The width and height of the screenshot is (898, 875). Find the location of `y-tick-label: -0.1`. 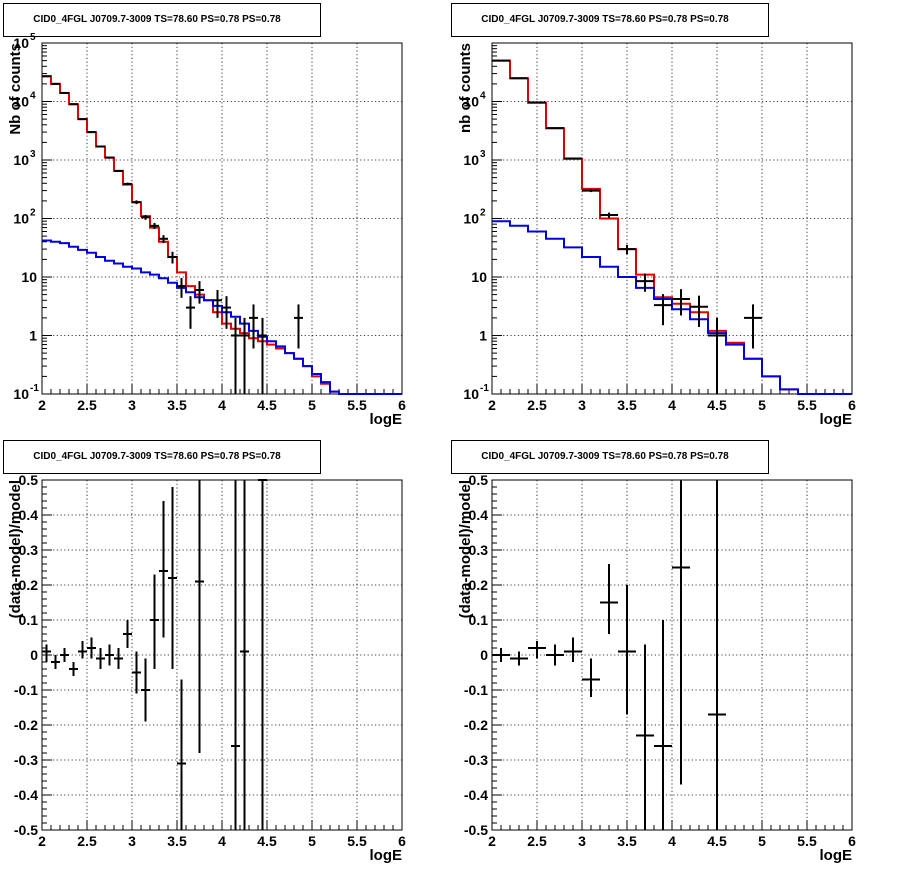

y-tick-label: -0.1 is located at coordinates (476, 690).